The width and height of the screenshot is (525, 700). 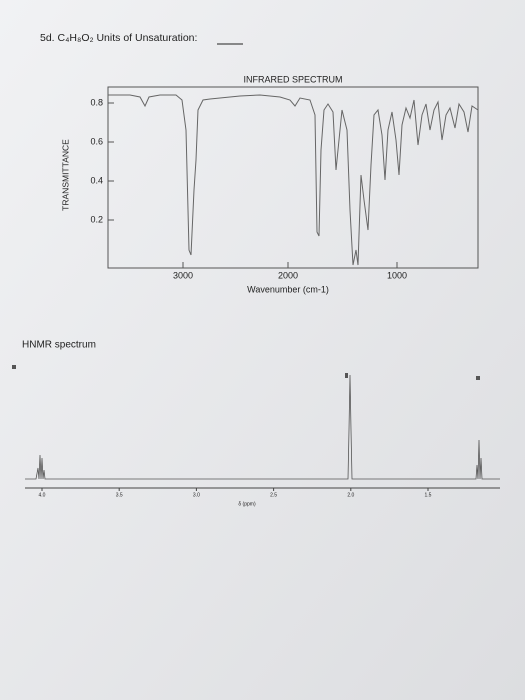 I want to click on y-tick-label: 0.2, so click(x=96, y=219).